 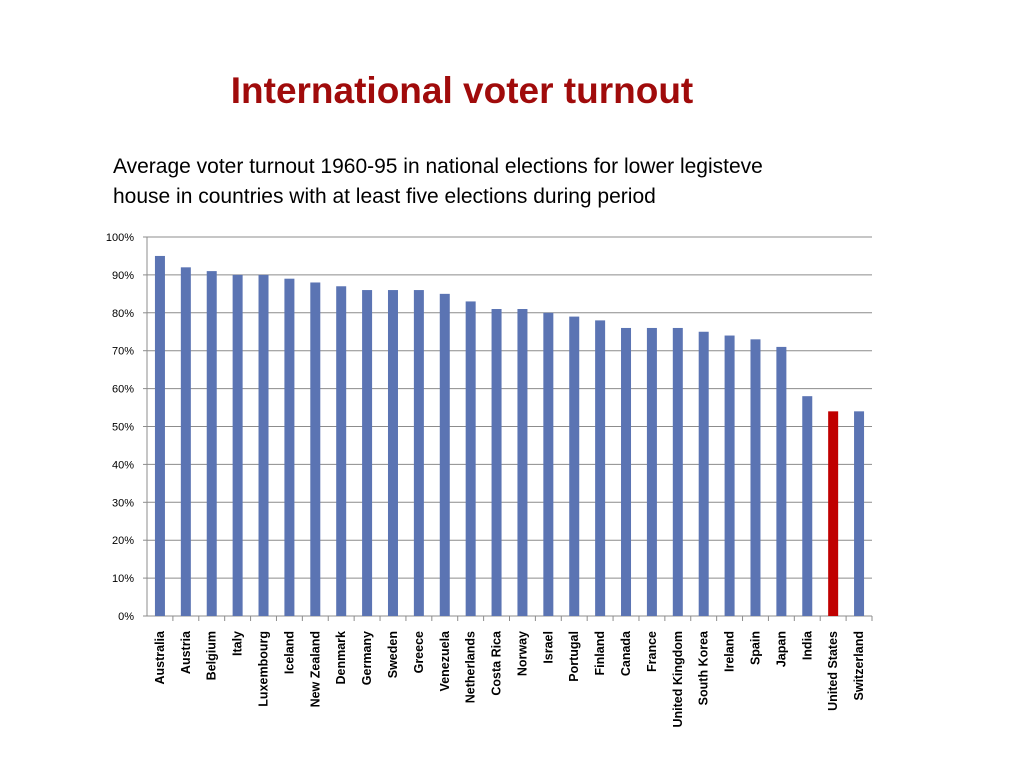 I want to click on x-tick-label: Ireland, so click(x=730, y=651).